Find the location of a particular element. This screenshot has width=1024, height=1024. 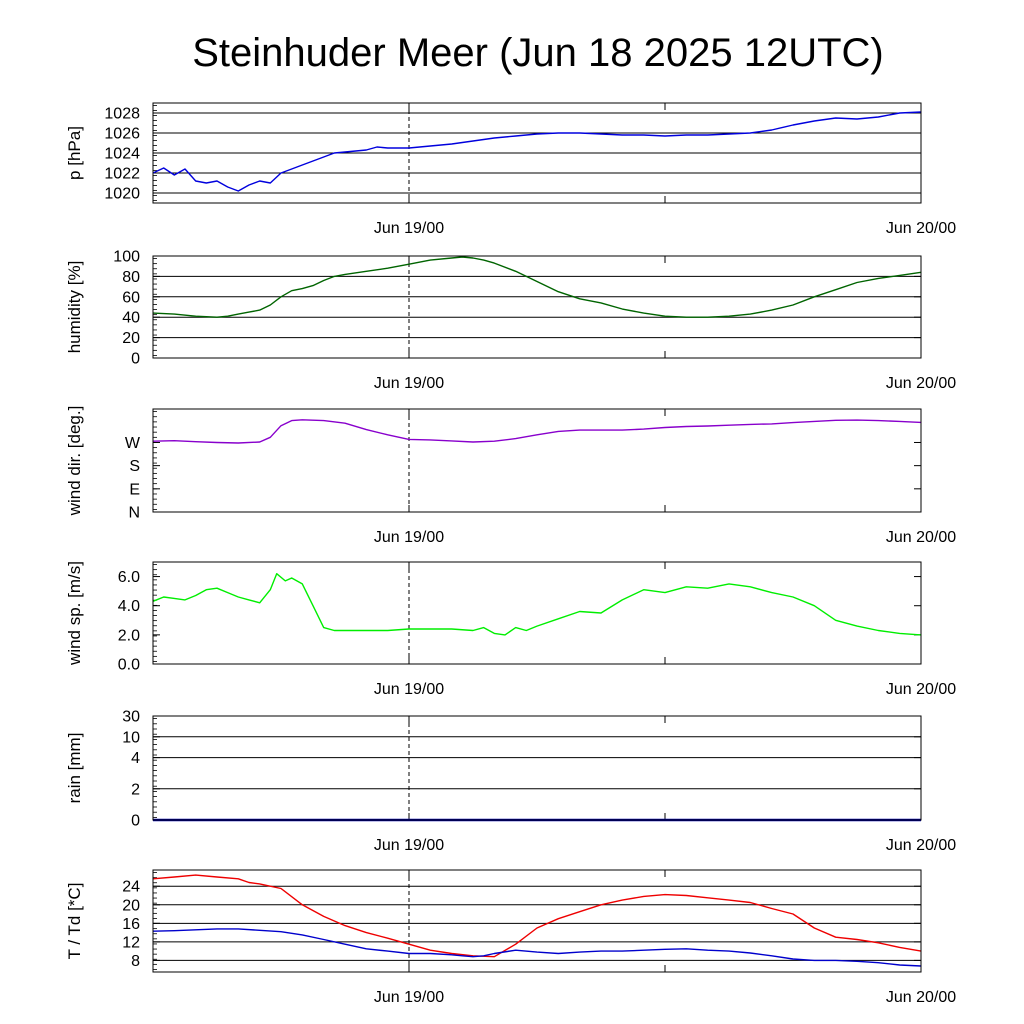

y-tick-label: 4.0 is located at coordinates (129, 606).